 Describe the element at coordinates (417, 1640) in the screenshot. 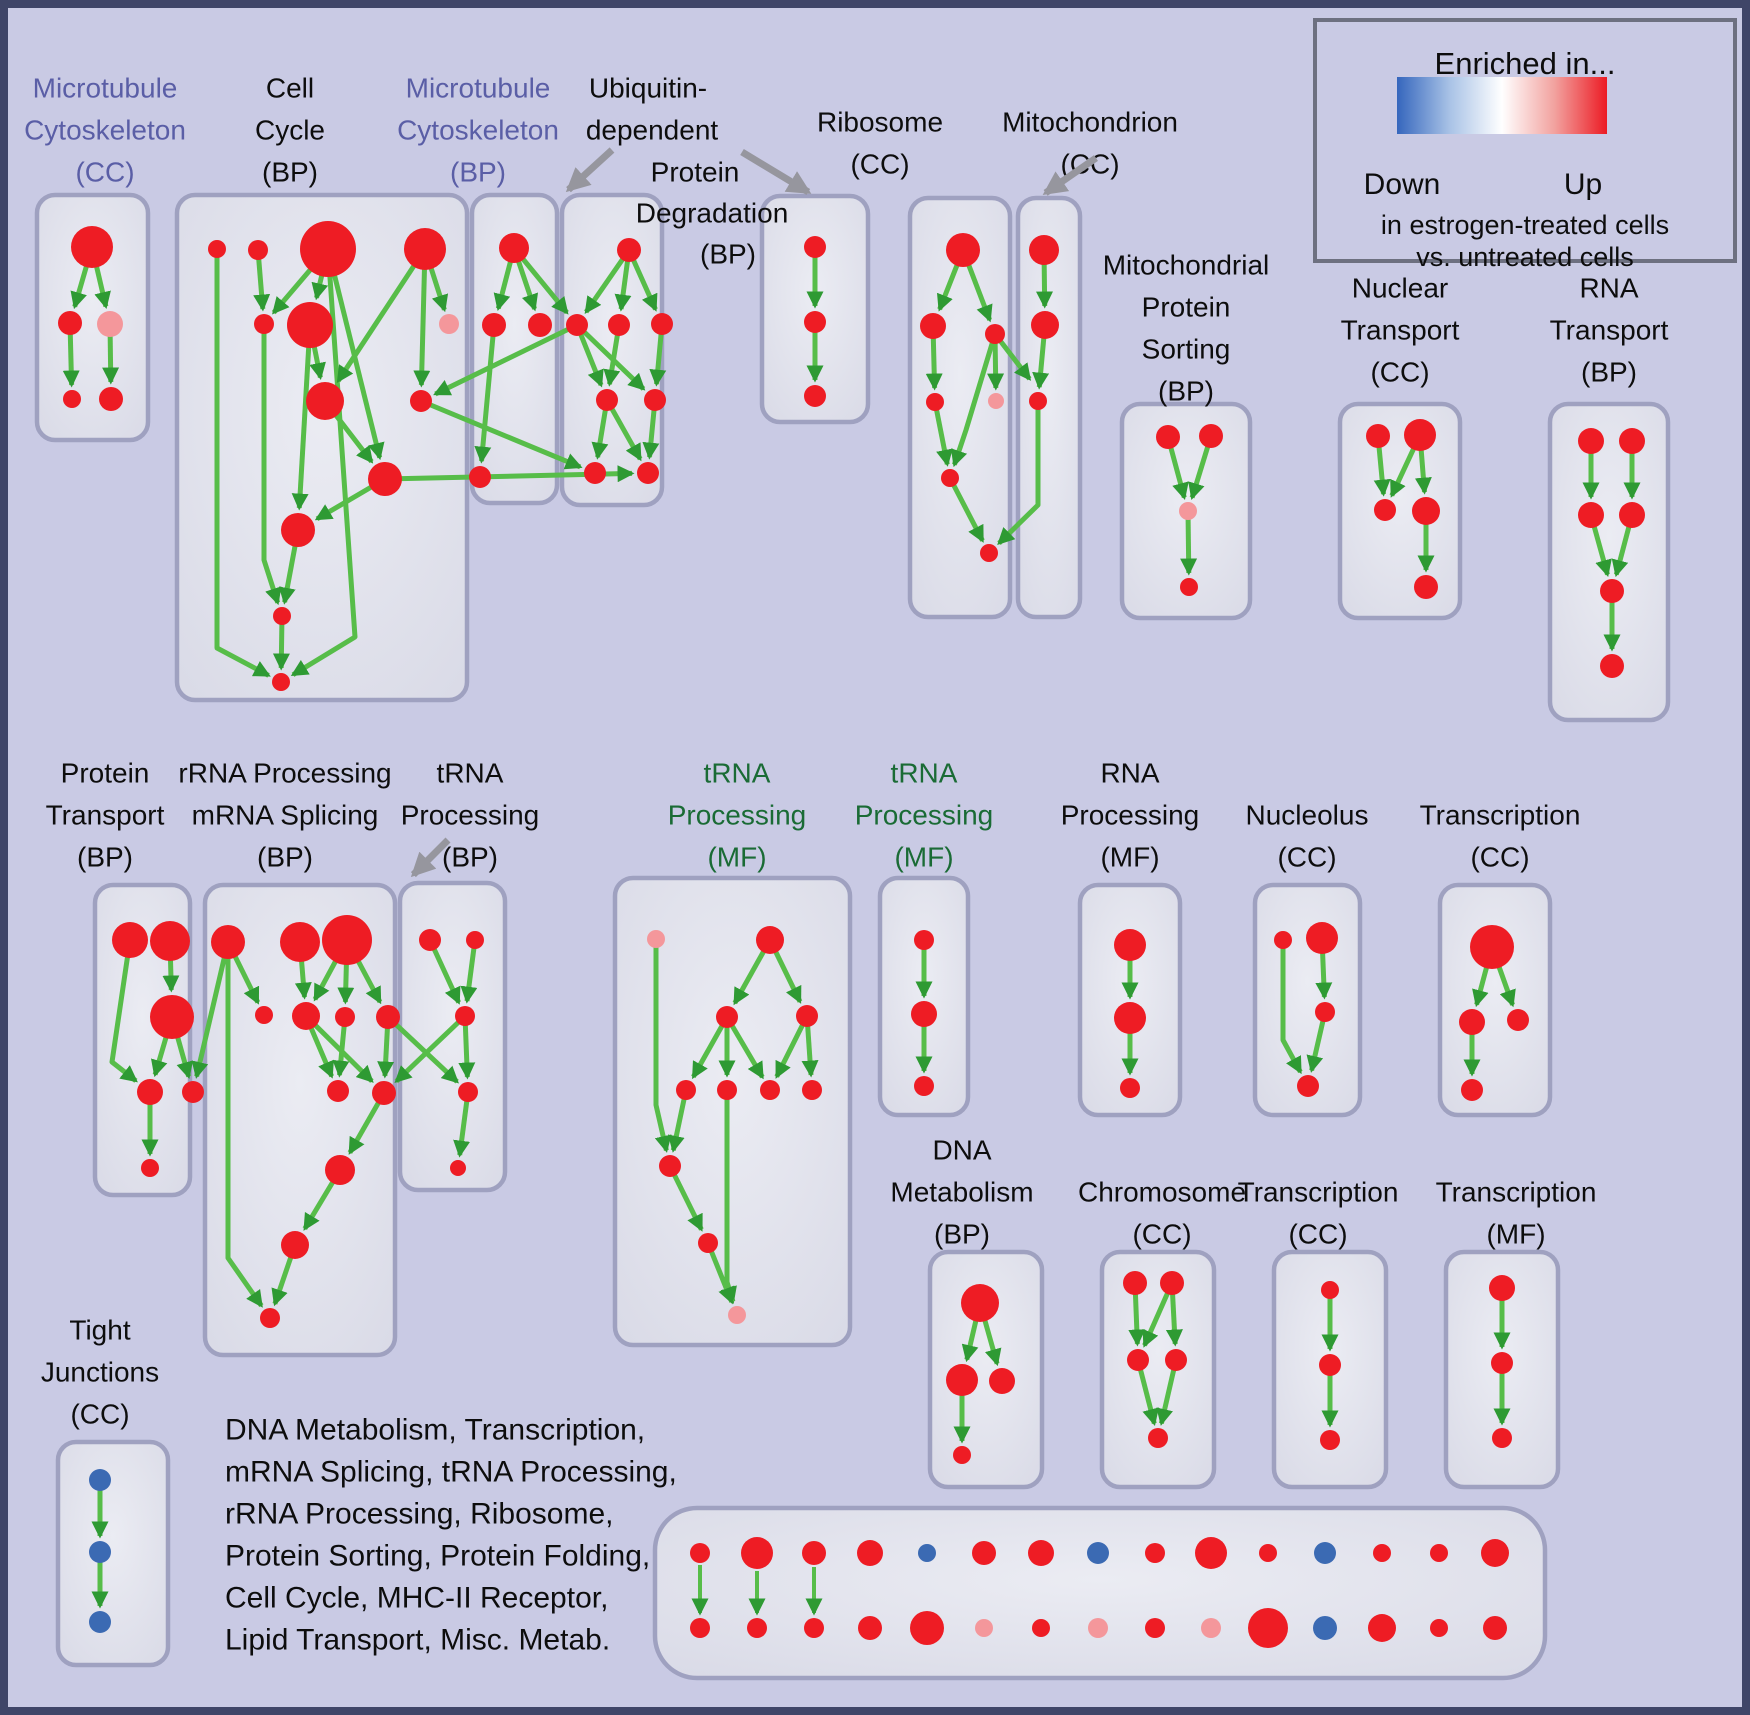

I see `misc-cluster-list-line: Lipid Transport, Misc. Metab.` at that location.